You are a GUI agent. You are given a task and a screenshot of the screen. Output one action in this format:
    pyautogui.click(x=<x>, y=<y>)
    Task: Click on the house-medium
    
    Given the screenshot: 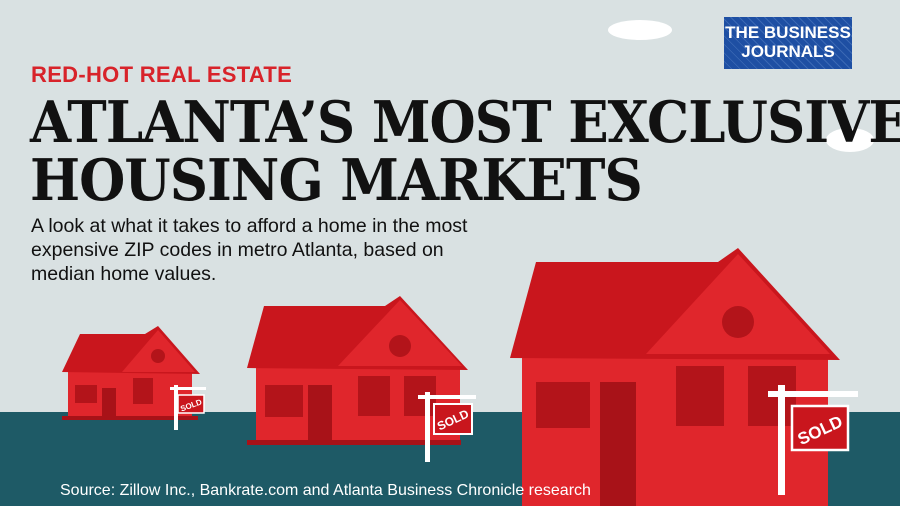 What is the action you would take?
    pyautogui.click(x=361, y=379)
    